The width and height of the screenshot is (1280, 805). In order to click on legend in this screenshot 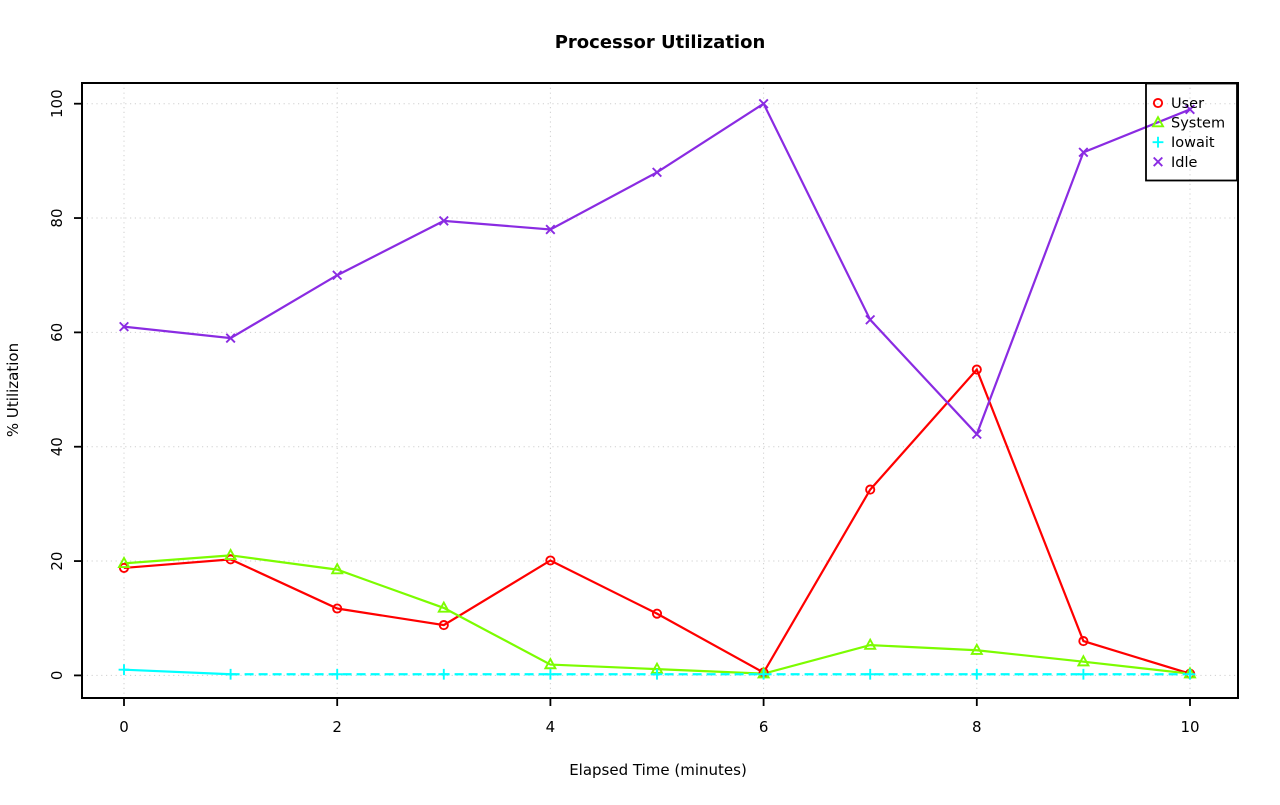, I will do `click(1191, 132)`.